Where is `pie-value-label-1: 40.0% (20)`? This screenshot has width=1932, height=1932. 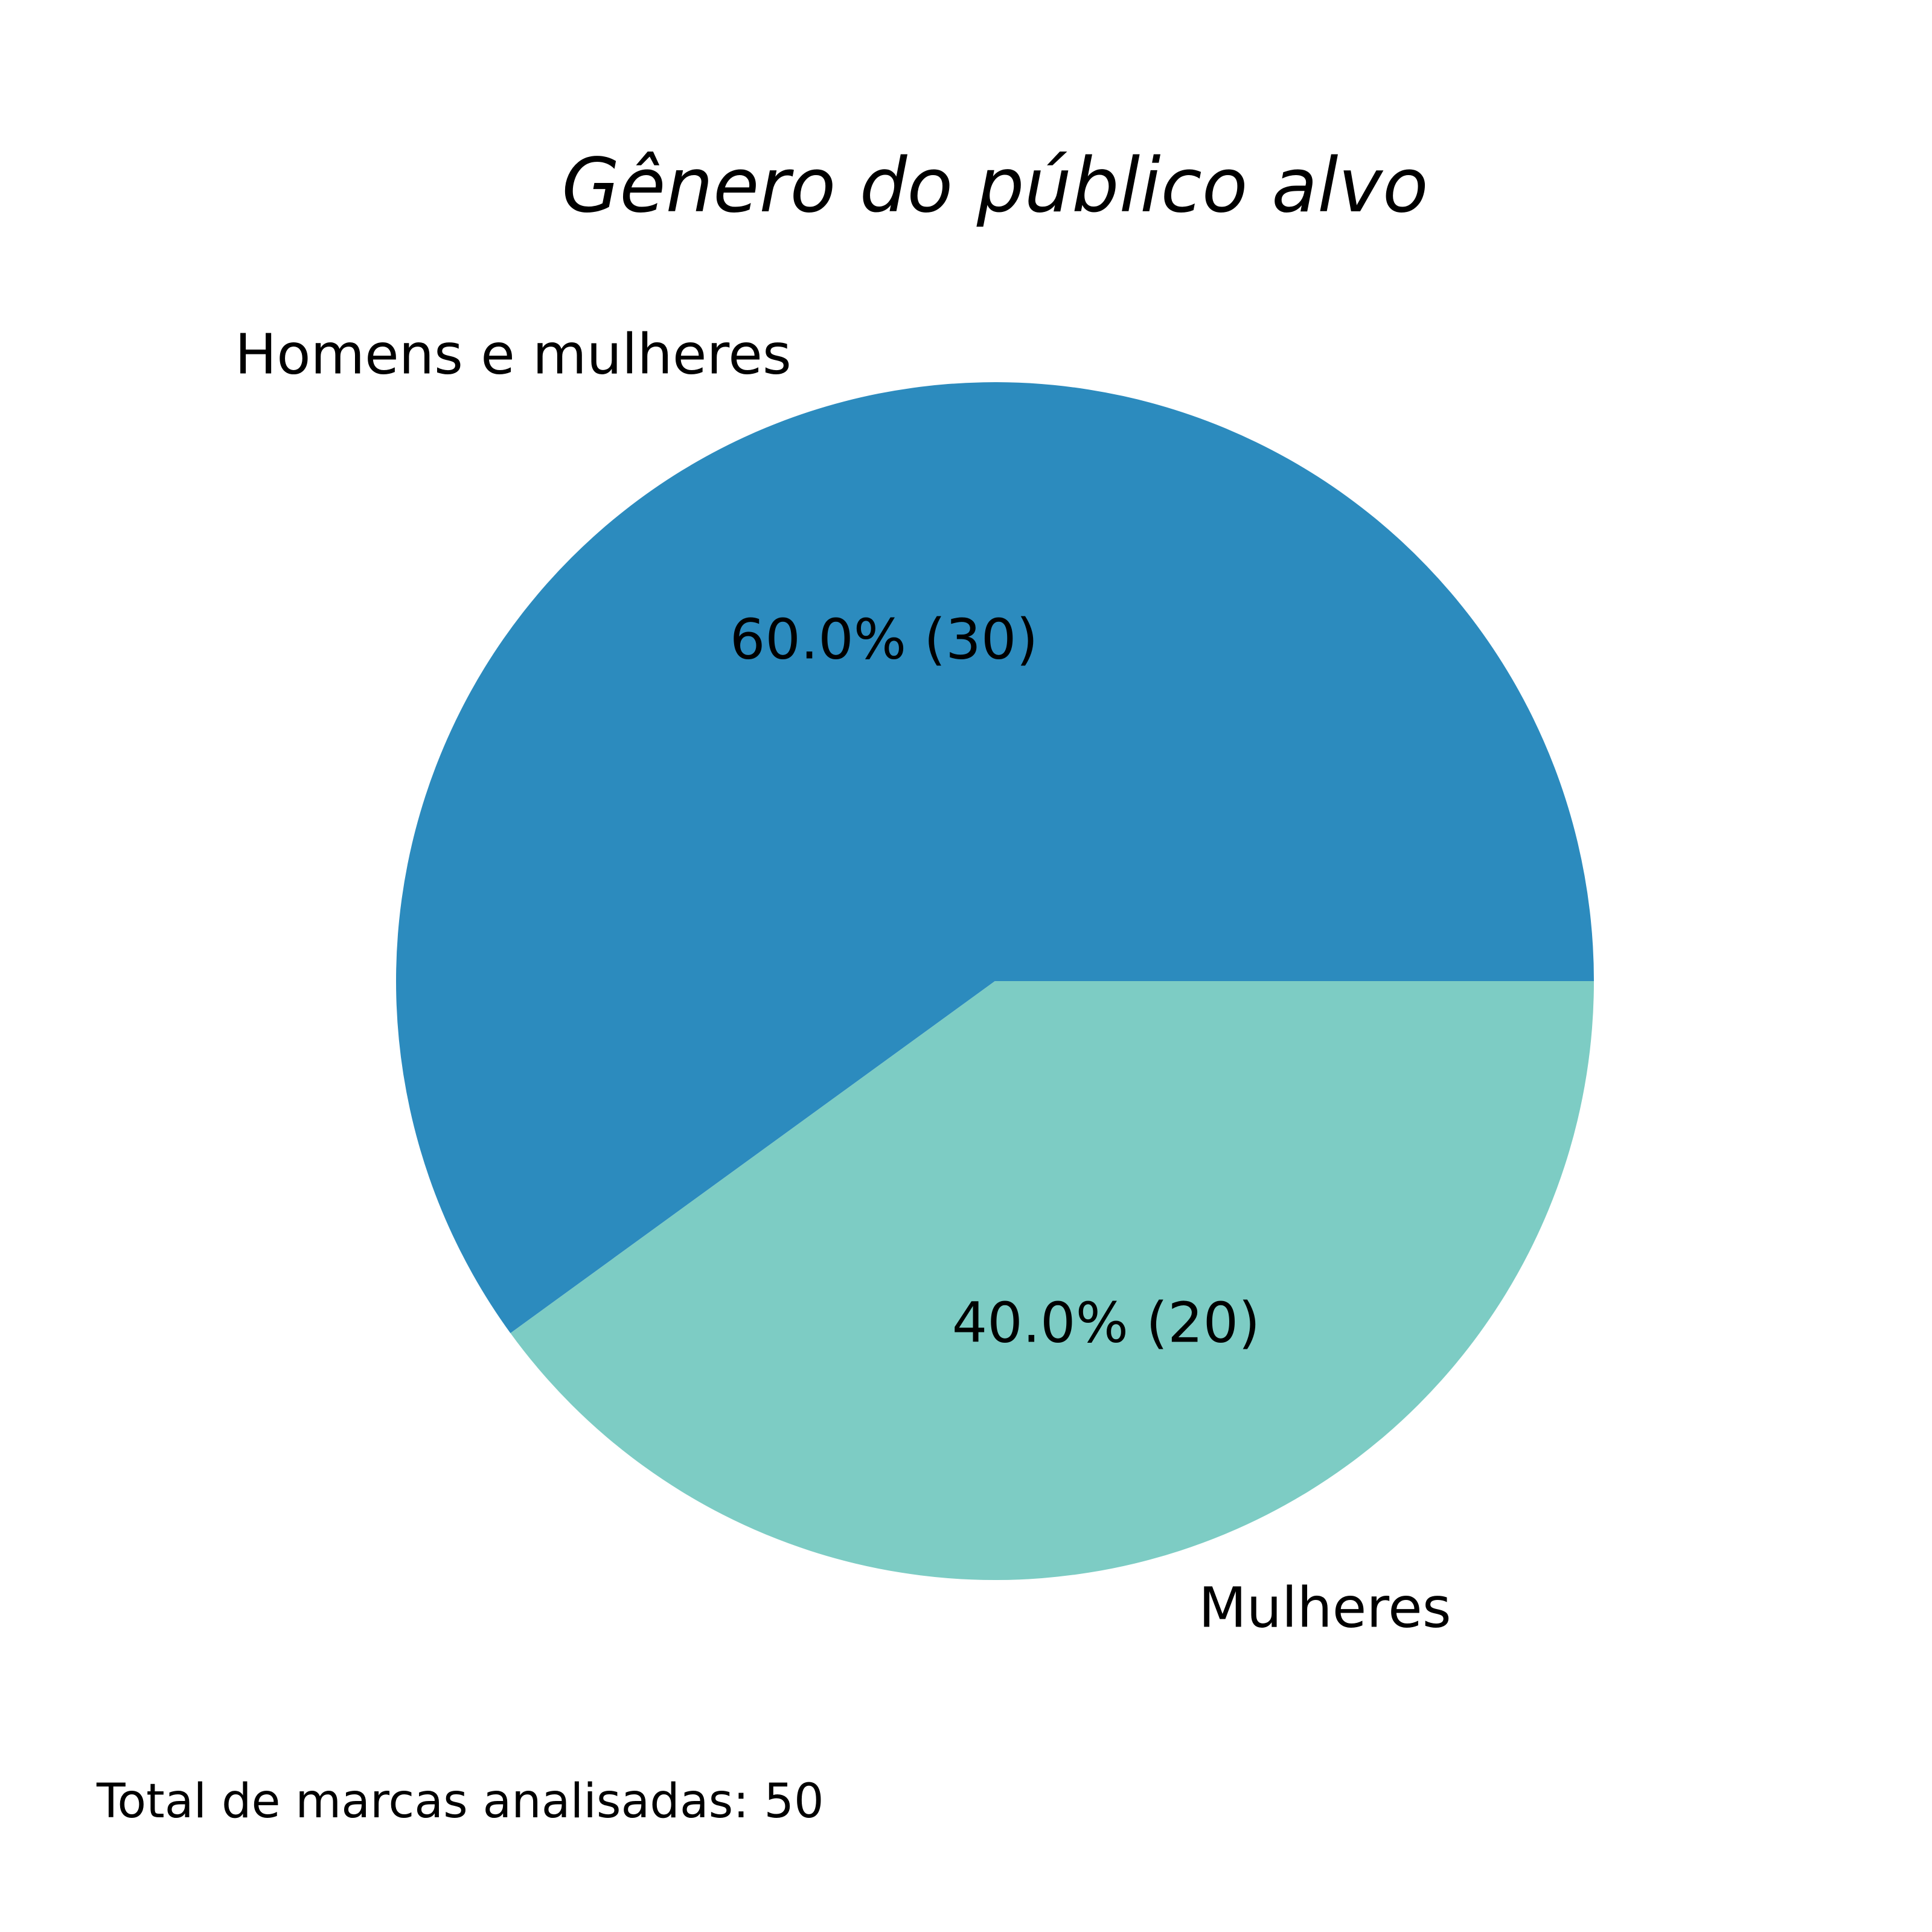 pie-value-label-1: 40.0% (20) is located at coordinates (1106, 1323).